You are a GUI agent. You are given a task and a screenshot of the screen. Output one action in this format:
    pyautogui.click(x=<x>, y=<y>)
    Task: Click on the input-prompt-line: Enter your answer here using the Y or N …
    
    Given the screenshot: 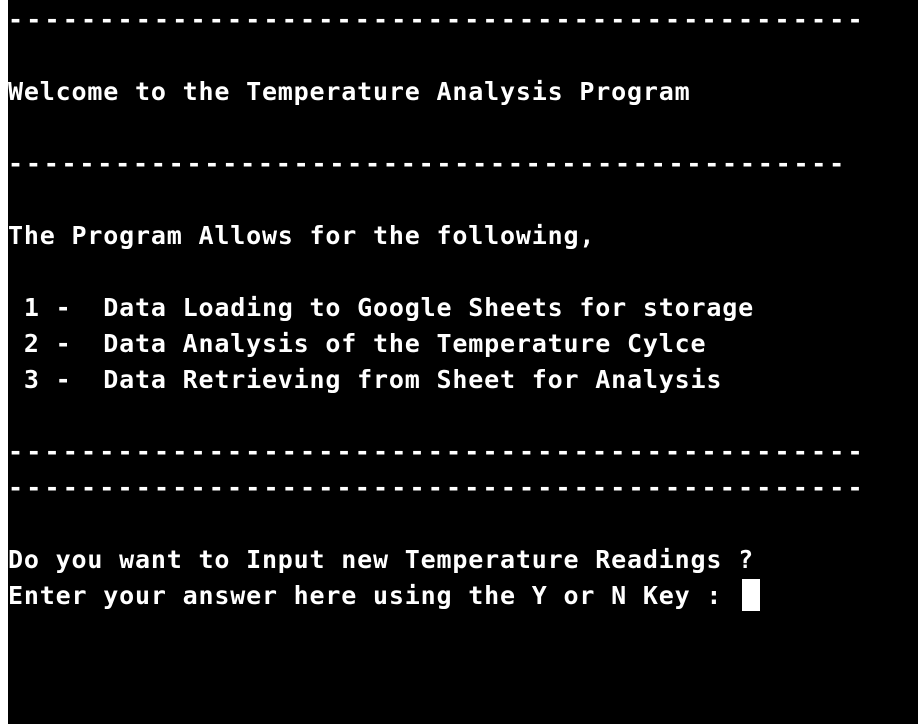 What is the action you would take?
    pyautogui.click(x=384, y=596)
    